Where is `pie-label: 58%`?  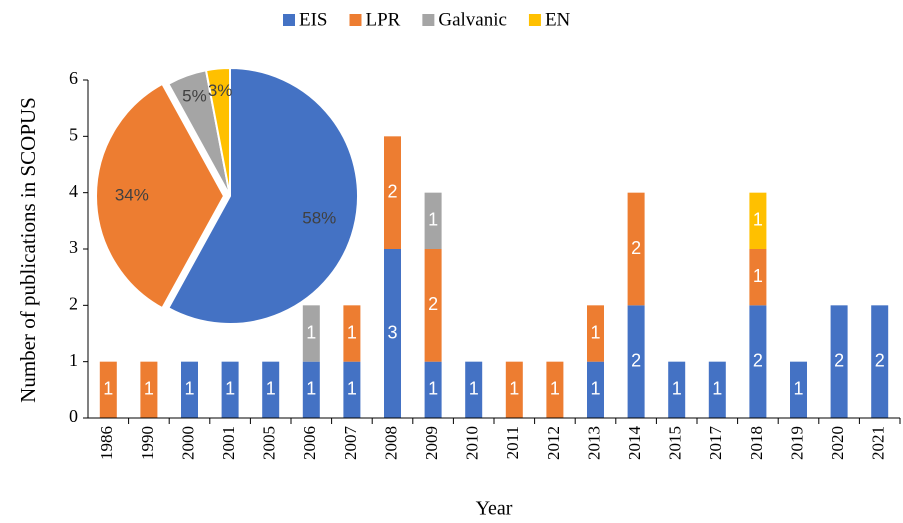 pie-label: 58% is located at coordinates (319, 217).